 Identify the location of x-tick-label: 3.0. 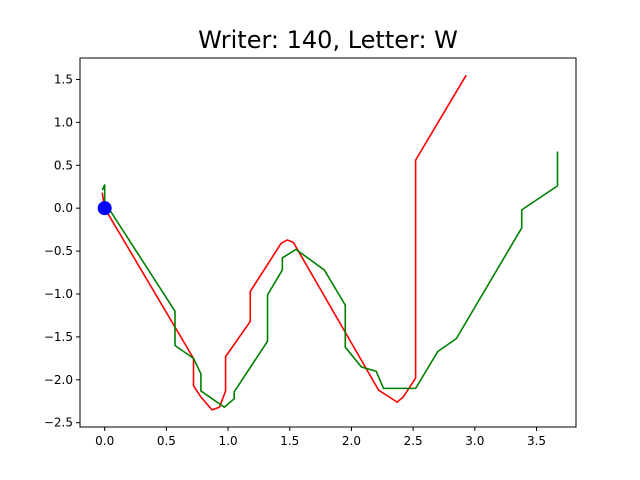
(474, 441).